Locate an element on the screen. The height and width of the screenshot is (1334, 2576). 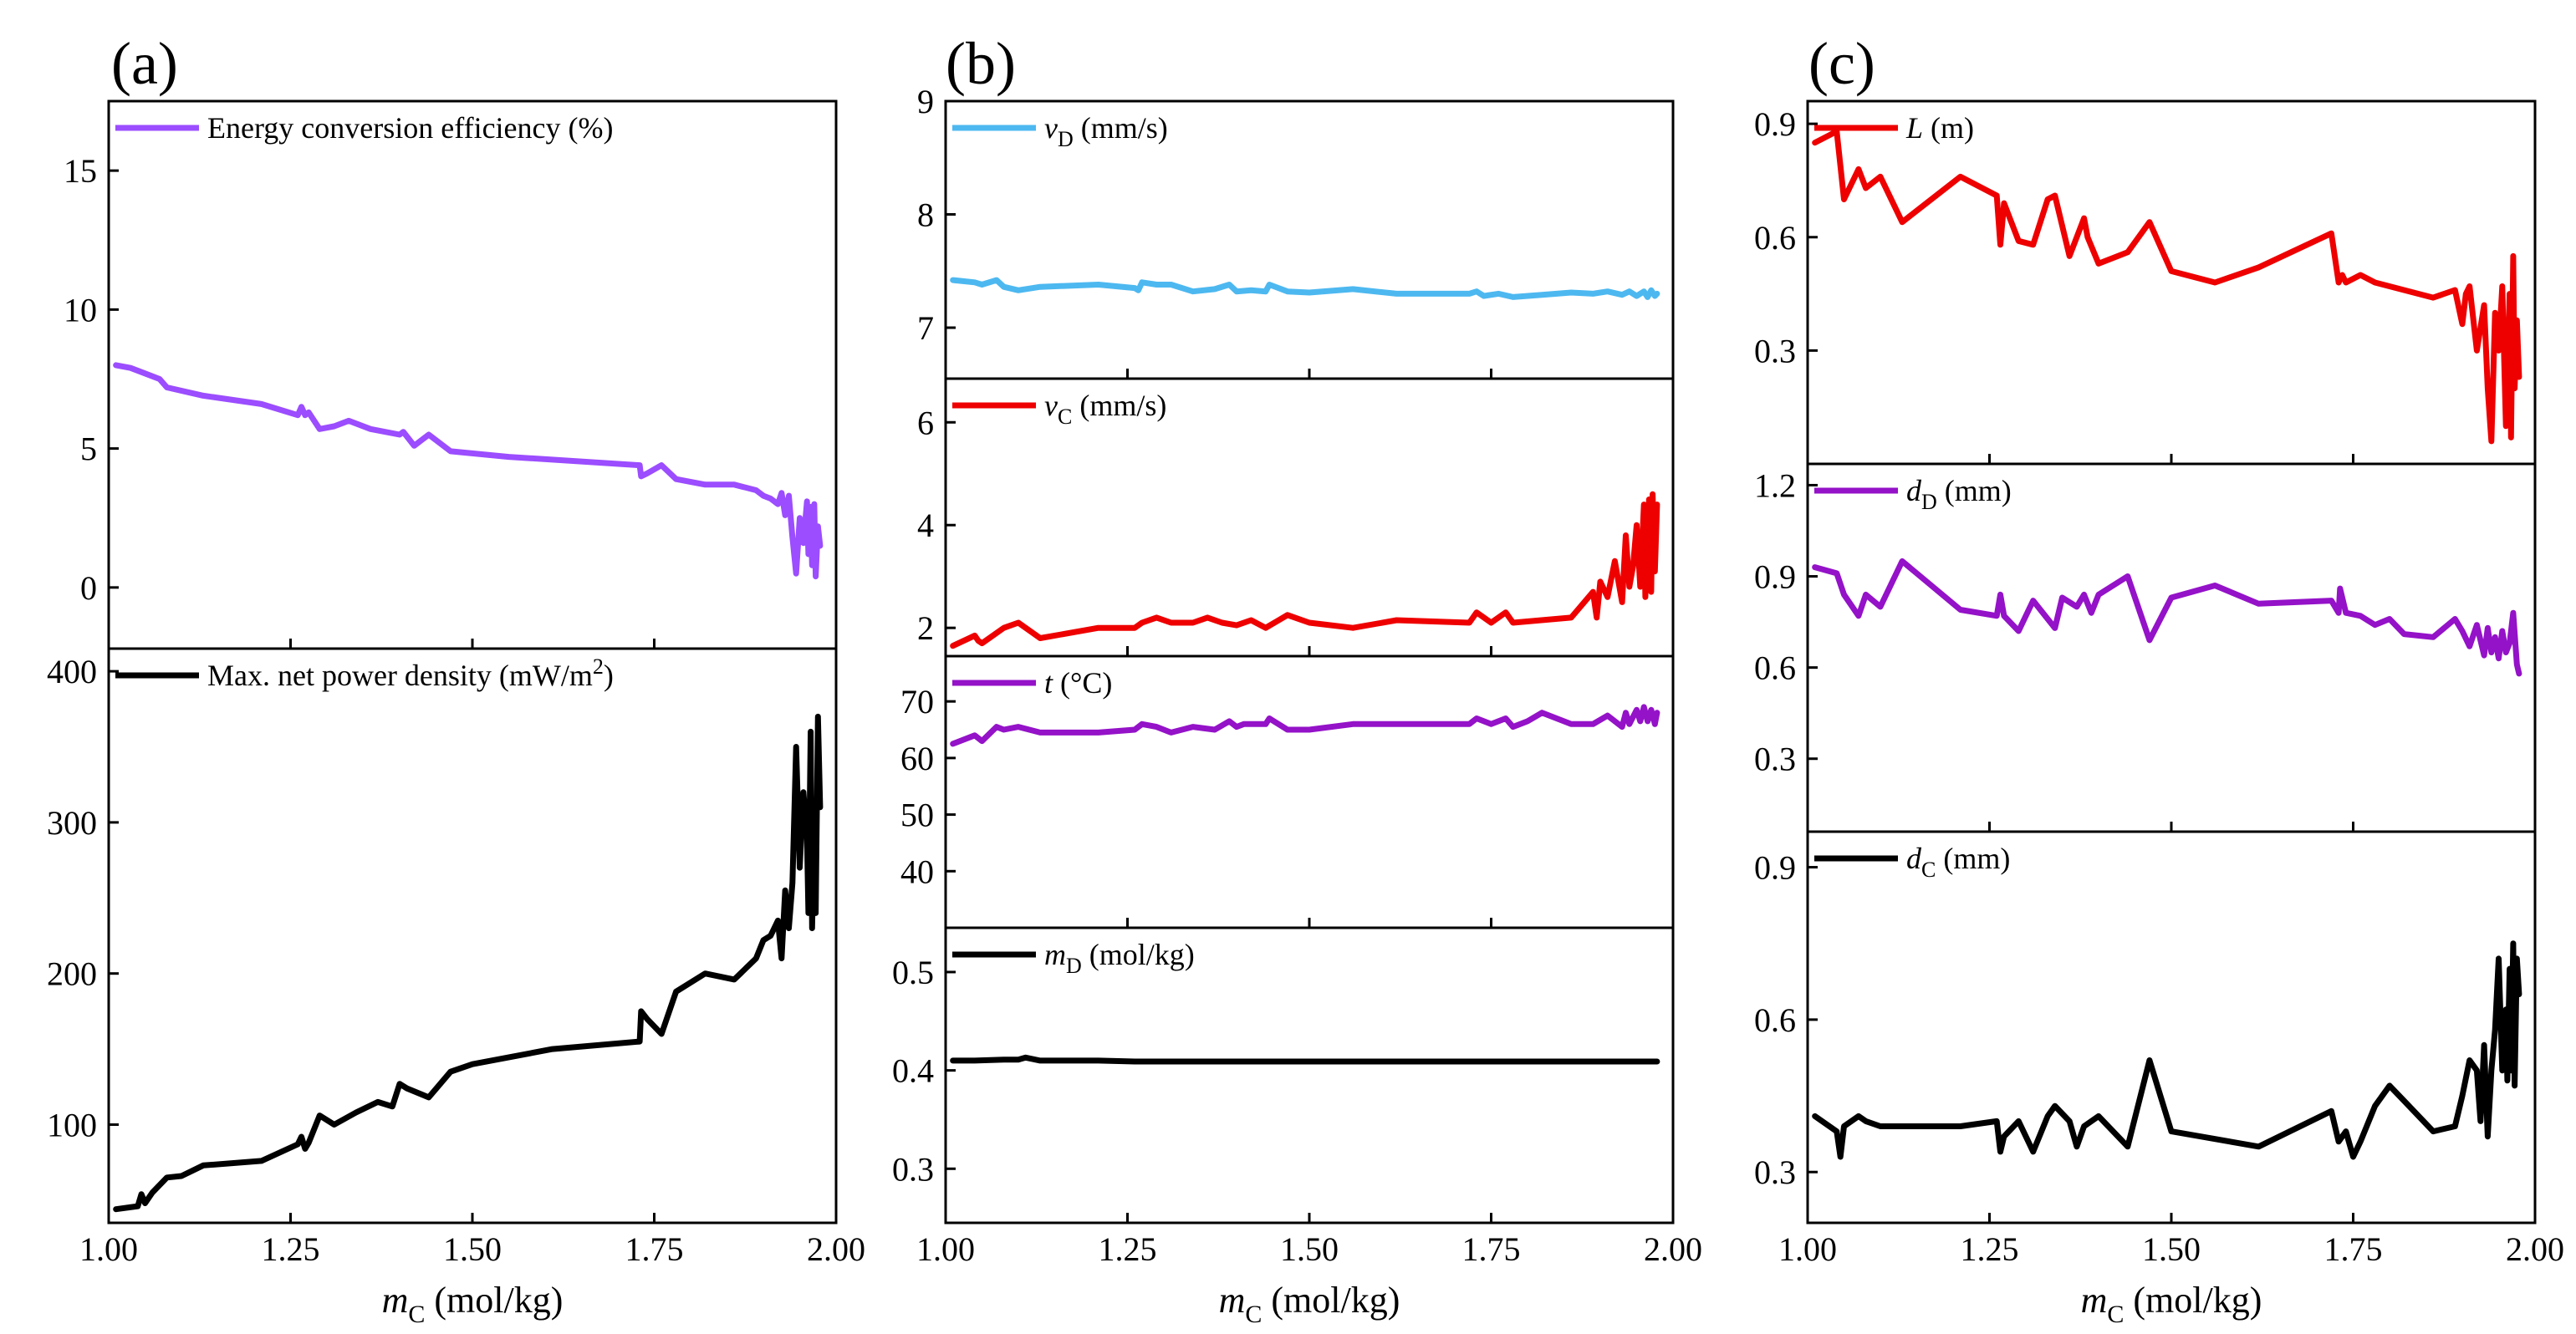
chart-c3: 0.3 0.6 0.9 dC (mm) is located at coordinates (2145, 1027).